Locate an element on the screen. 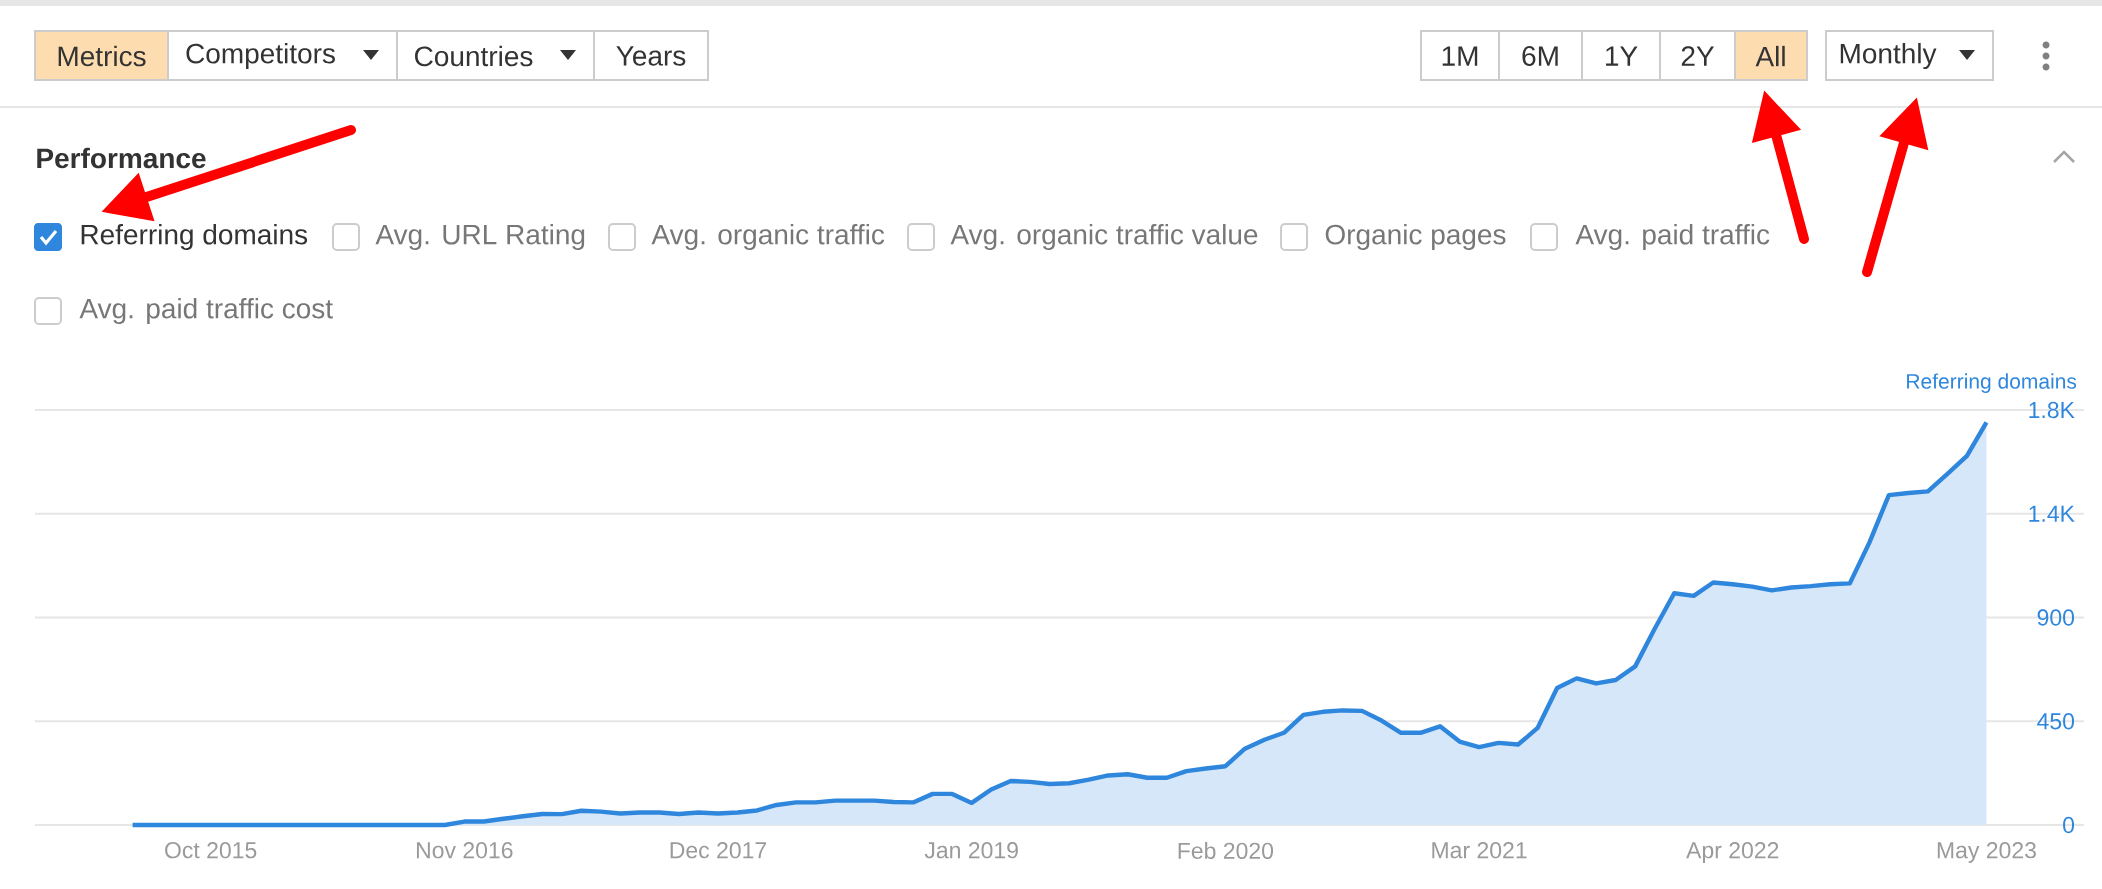 The image size is (2102, 889). text: Countries is located at coordinates (474, 56).